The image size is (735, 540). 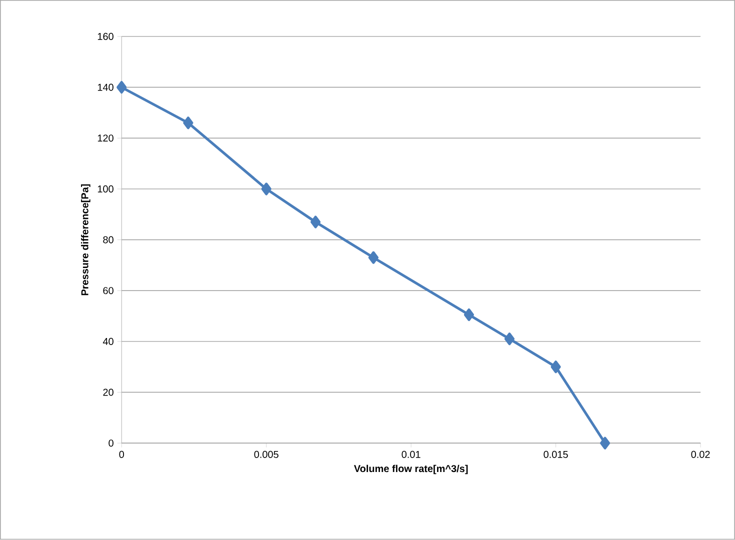 I want to click on x-tick-label: 0.01, so click(x=411, y=454).